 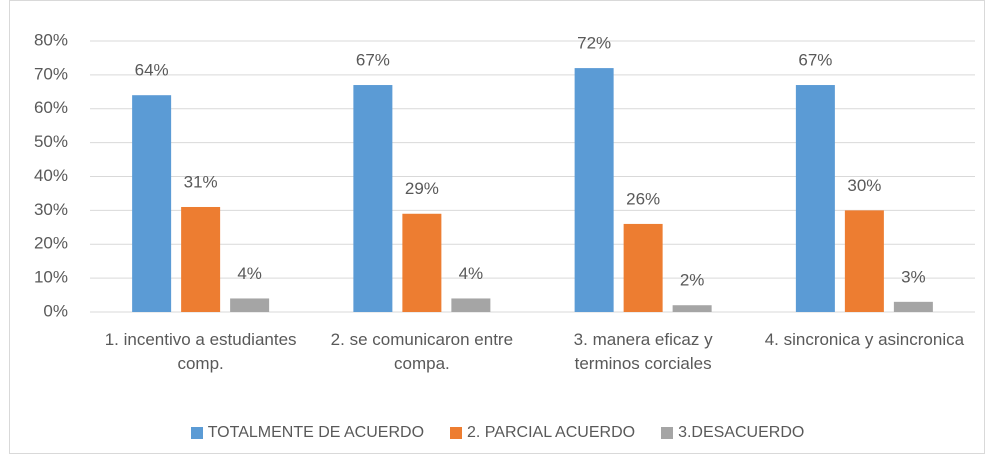 What do you see at coordinates (51, 209) in the screenshot?
I see `y-tick-label: 30%` at bounding box center [51, 209].